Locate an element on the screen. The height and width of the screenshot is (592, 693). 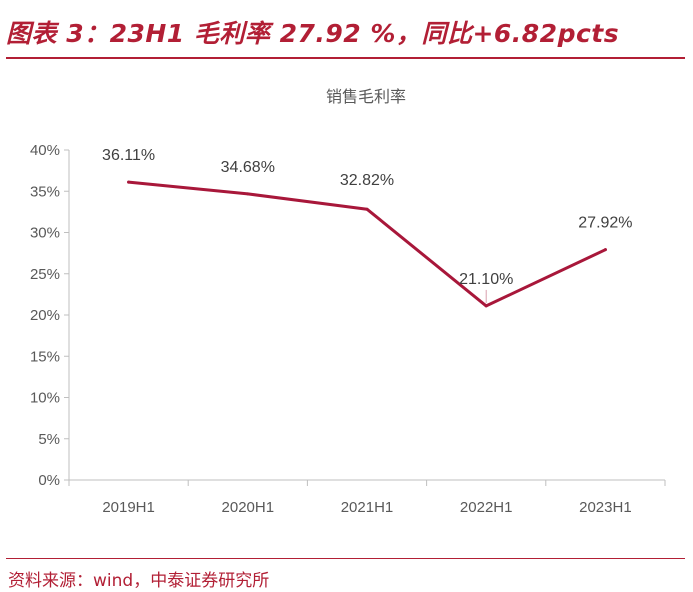
y-tick-label: 20% is located at coordinates (45, 315).